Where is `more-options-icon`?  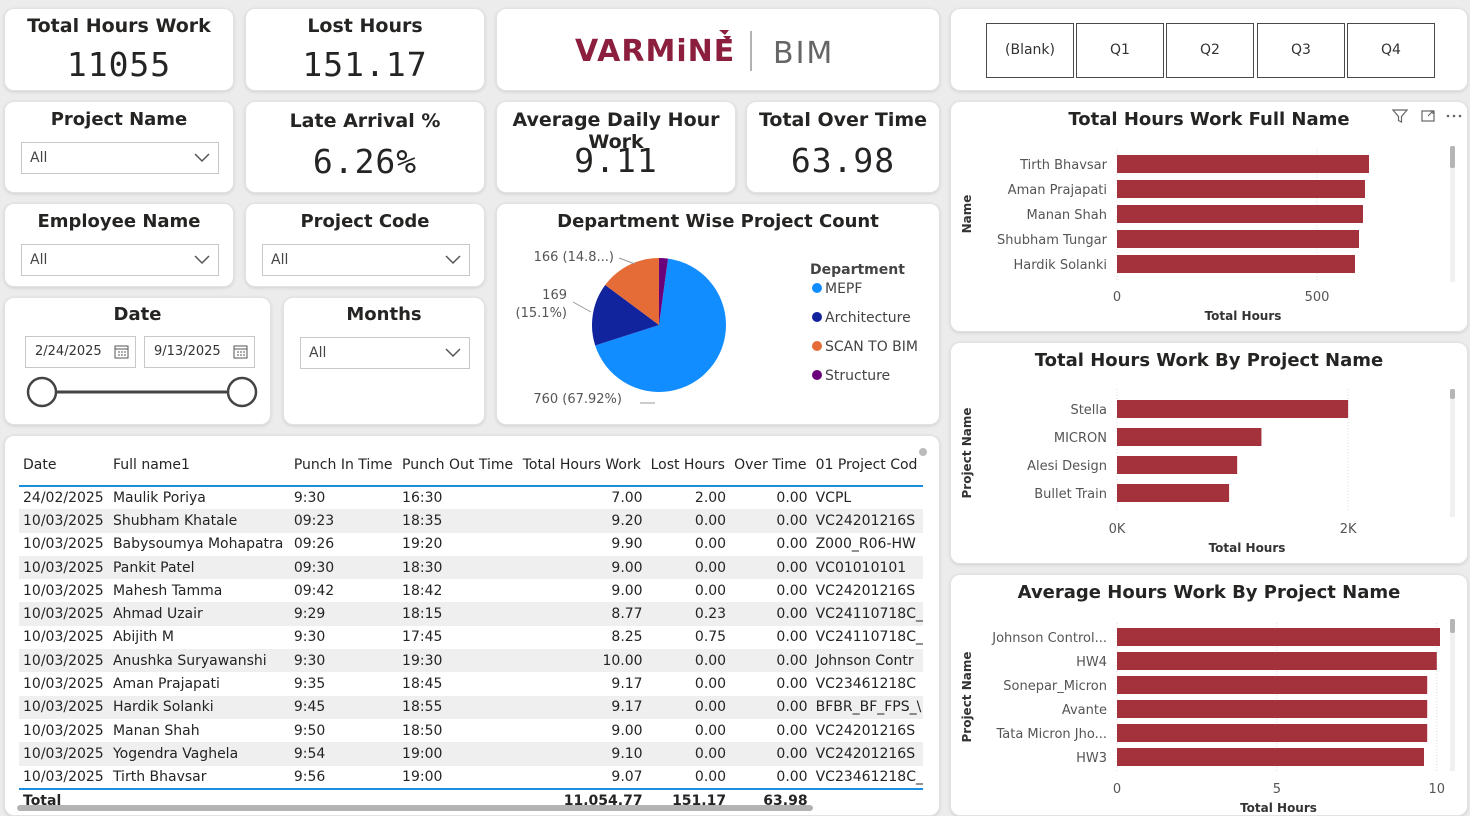
more-options-icon is located at coordinates (1454, 116).